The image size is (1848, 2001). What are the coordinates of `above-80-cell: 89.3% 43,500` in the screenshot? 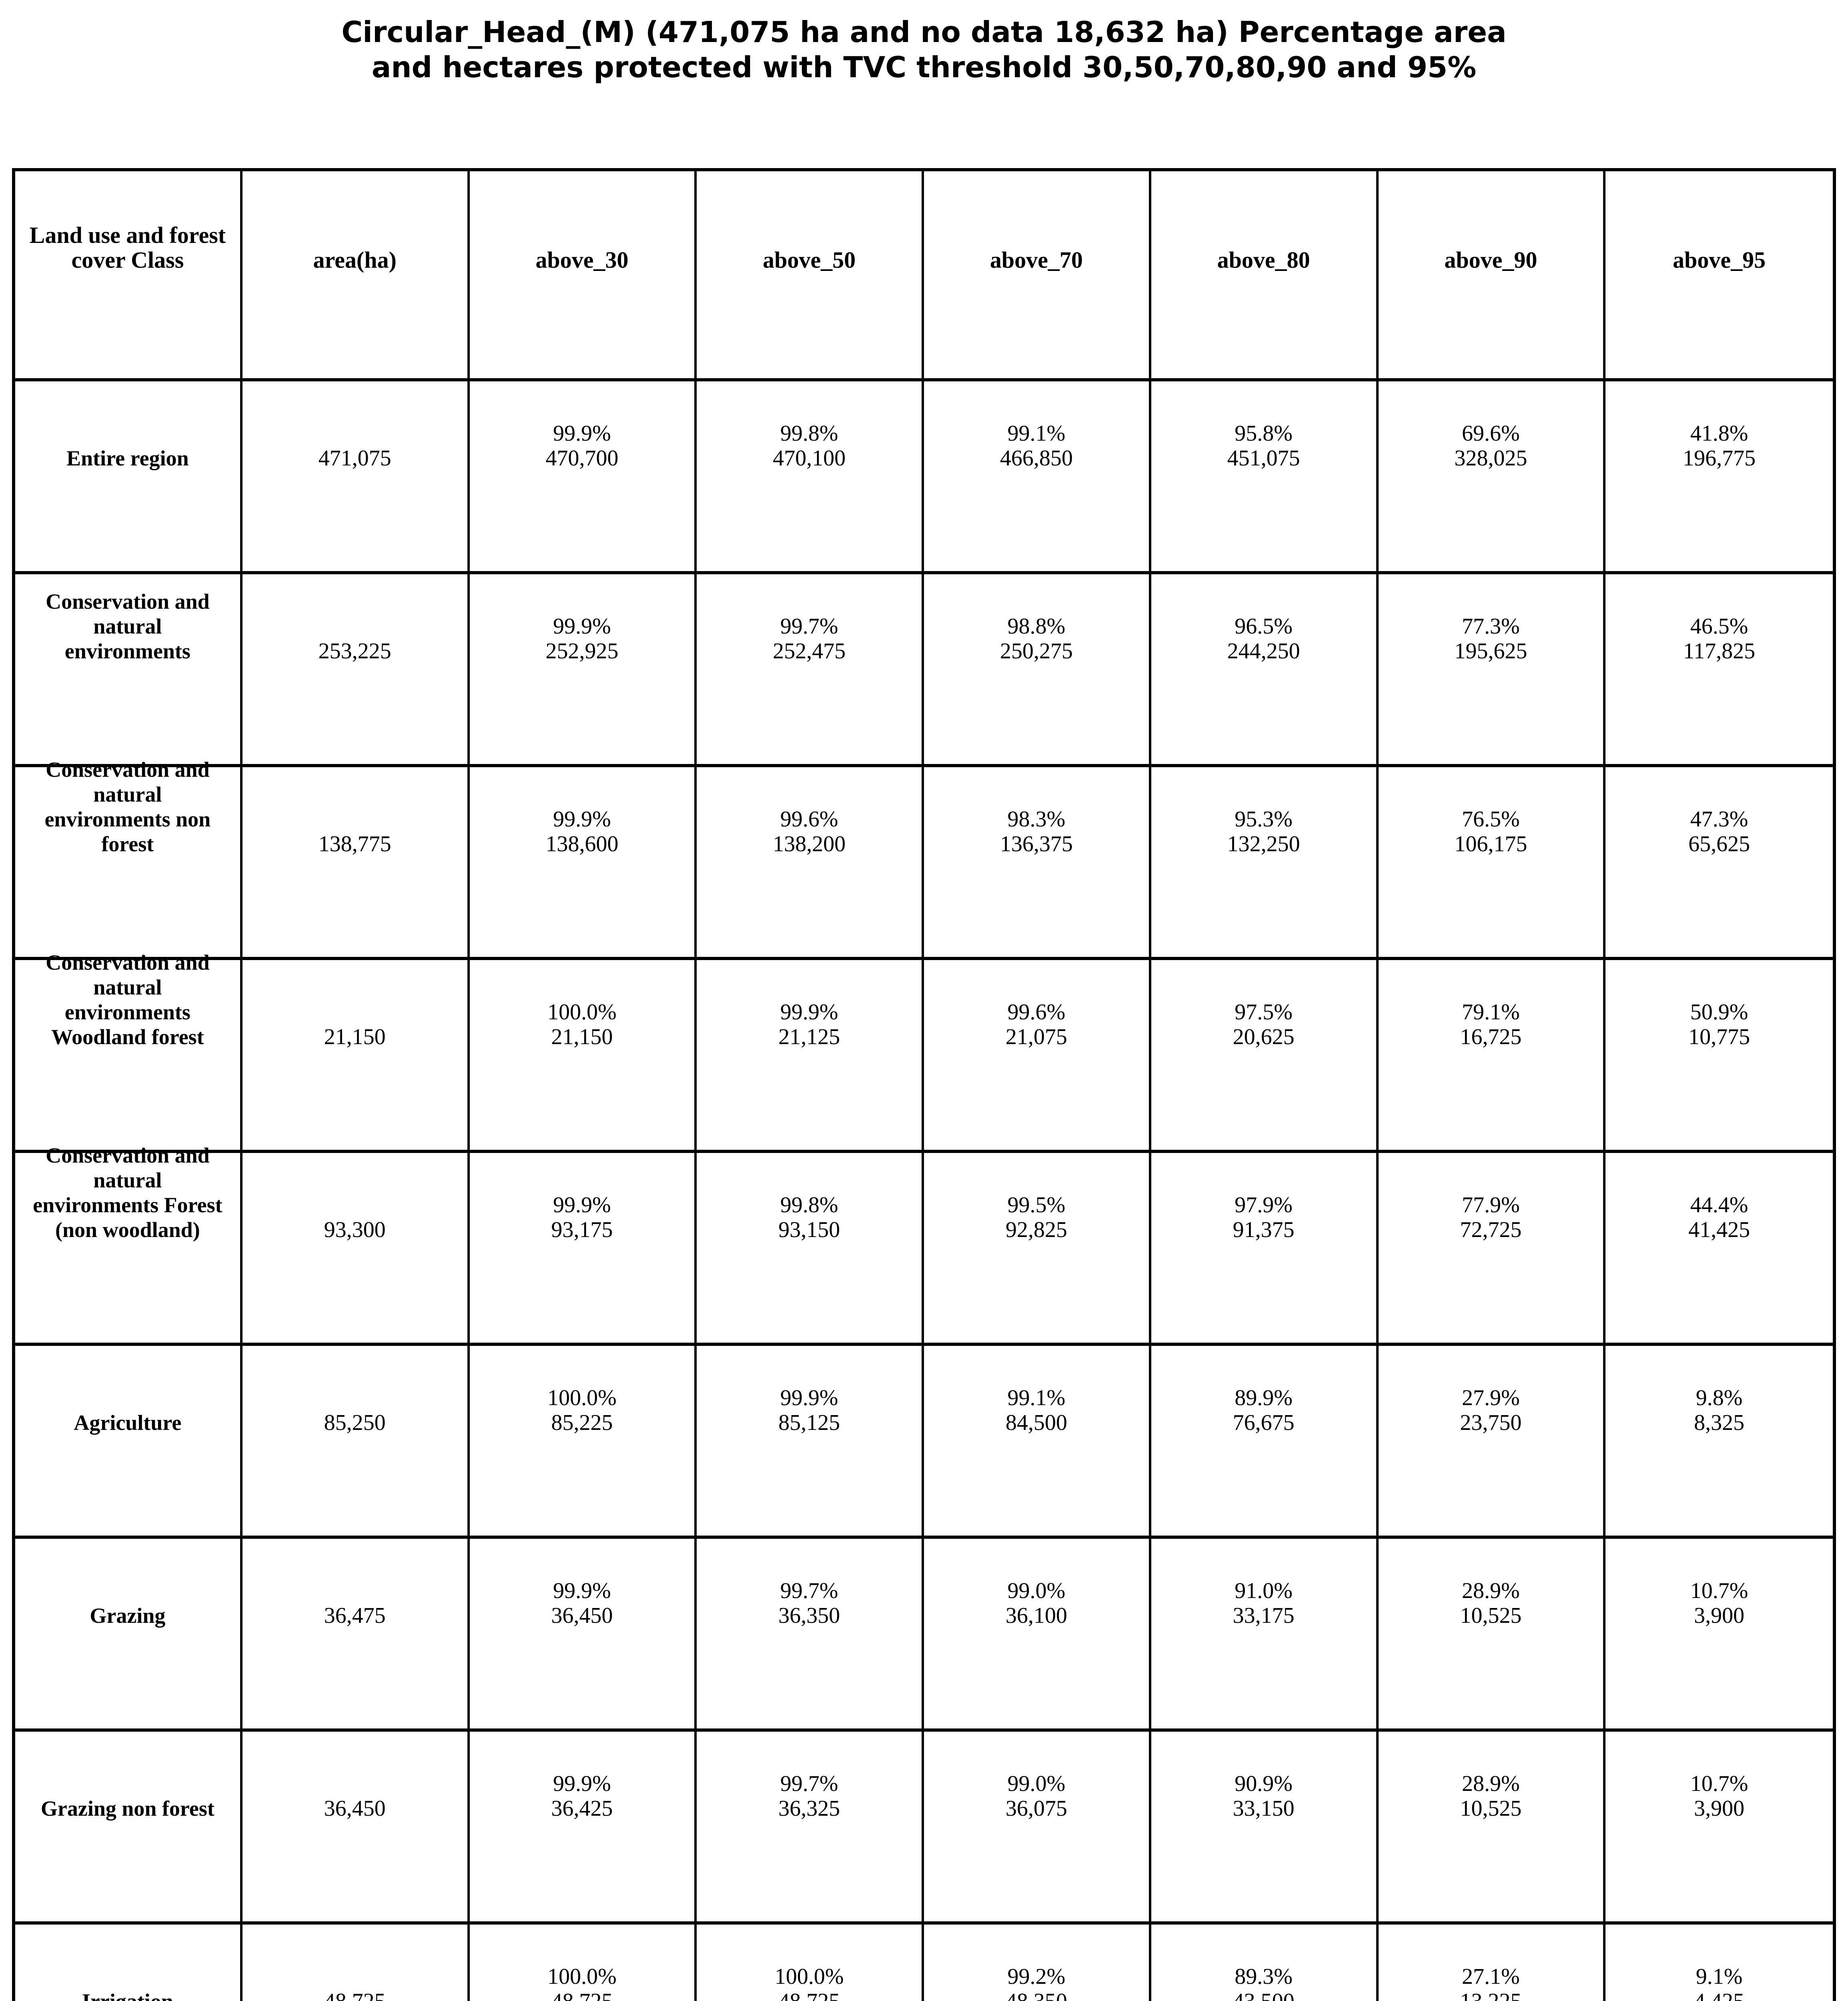 It's located at (1265, 1963).